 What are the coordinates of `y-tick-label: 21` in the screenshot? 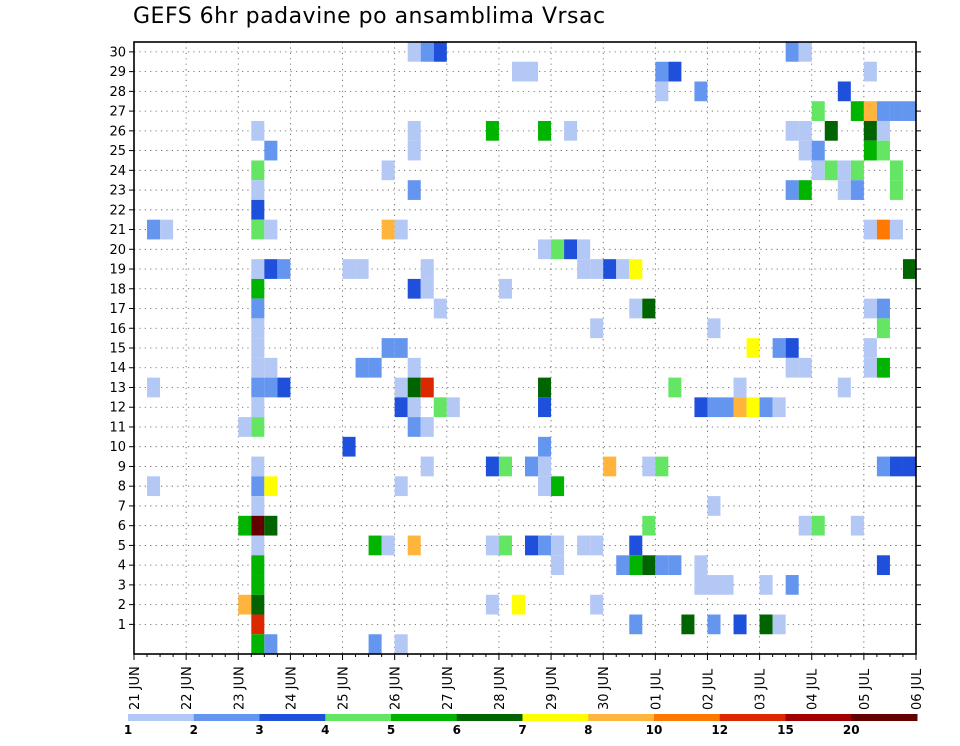 It's located at (117, 230).